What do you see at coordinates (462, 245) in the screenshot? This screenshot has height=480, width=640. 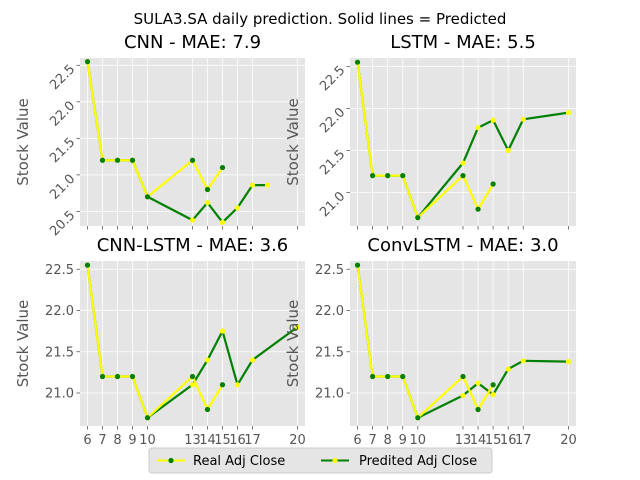 I see `subplot-title: ConvLSTM - MAE: 3.0` at bounding box center [462, 245].